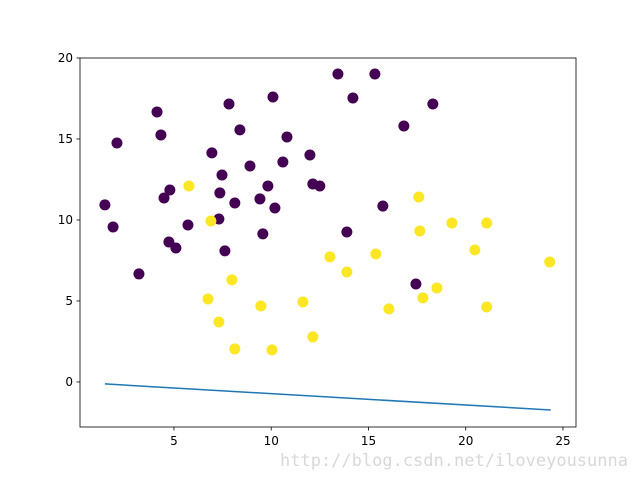  I want to click on line, so click(327, 397).